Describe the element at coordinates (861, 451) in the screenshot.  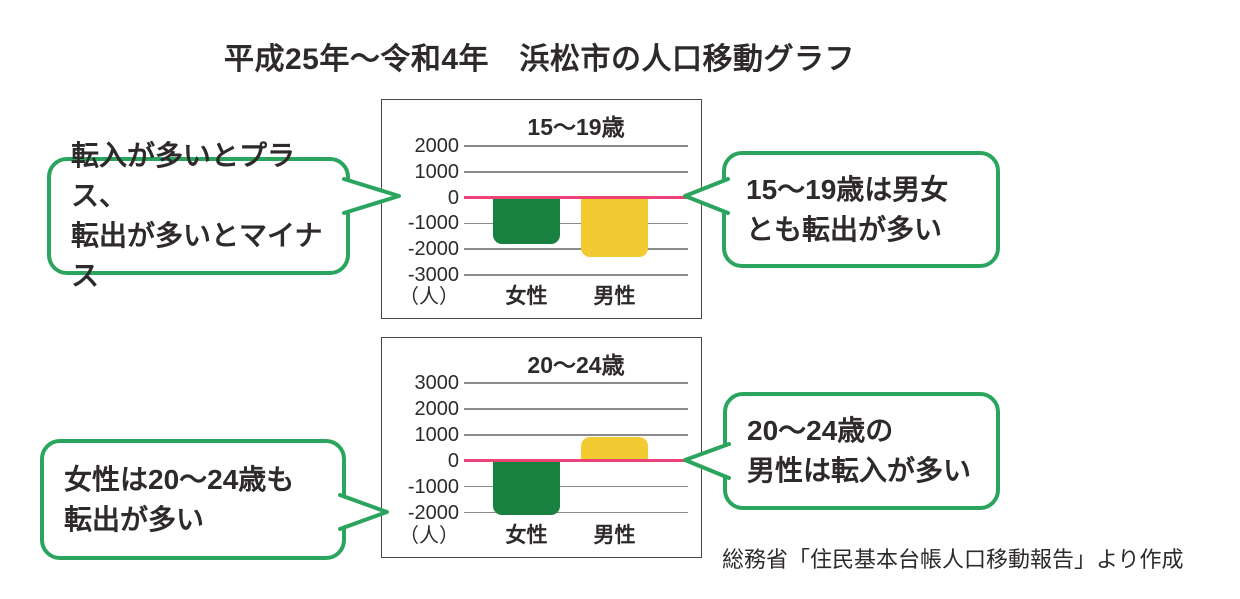
I see `callout-male-20s-note: 20〜24歳の 男性は転入が多い` at that location.